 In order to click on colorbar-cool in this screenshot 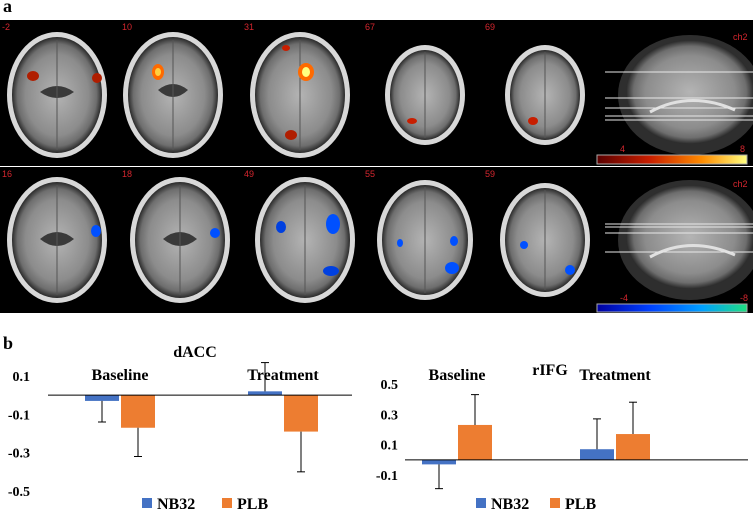, I will do `click(672, 308)`.